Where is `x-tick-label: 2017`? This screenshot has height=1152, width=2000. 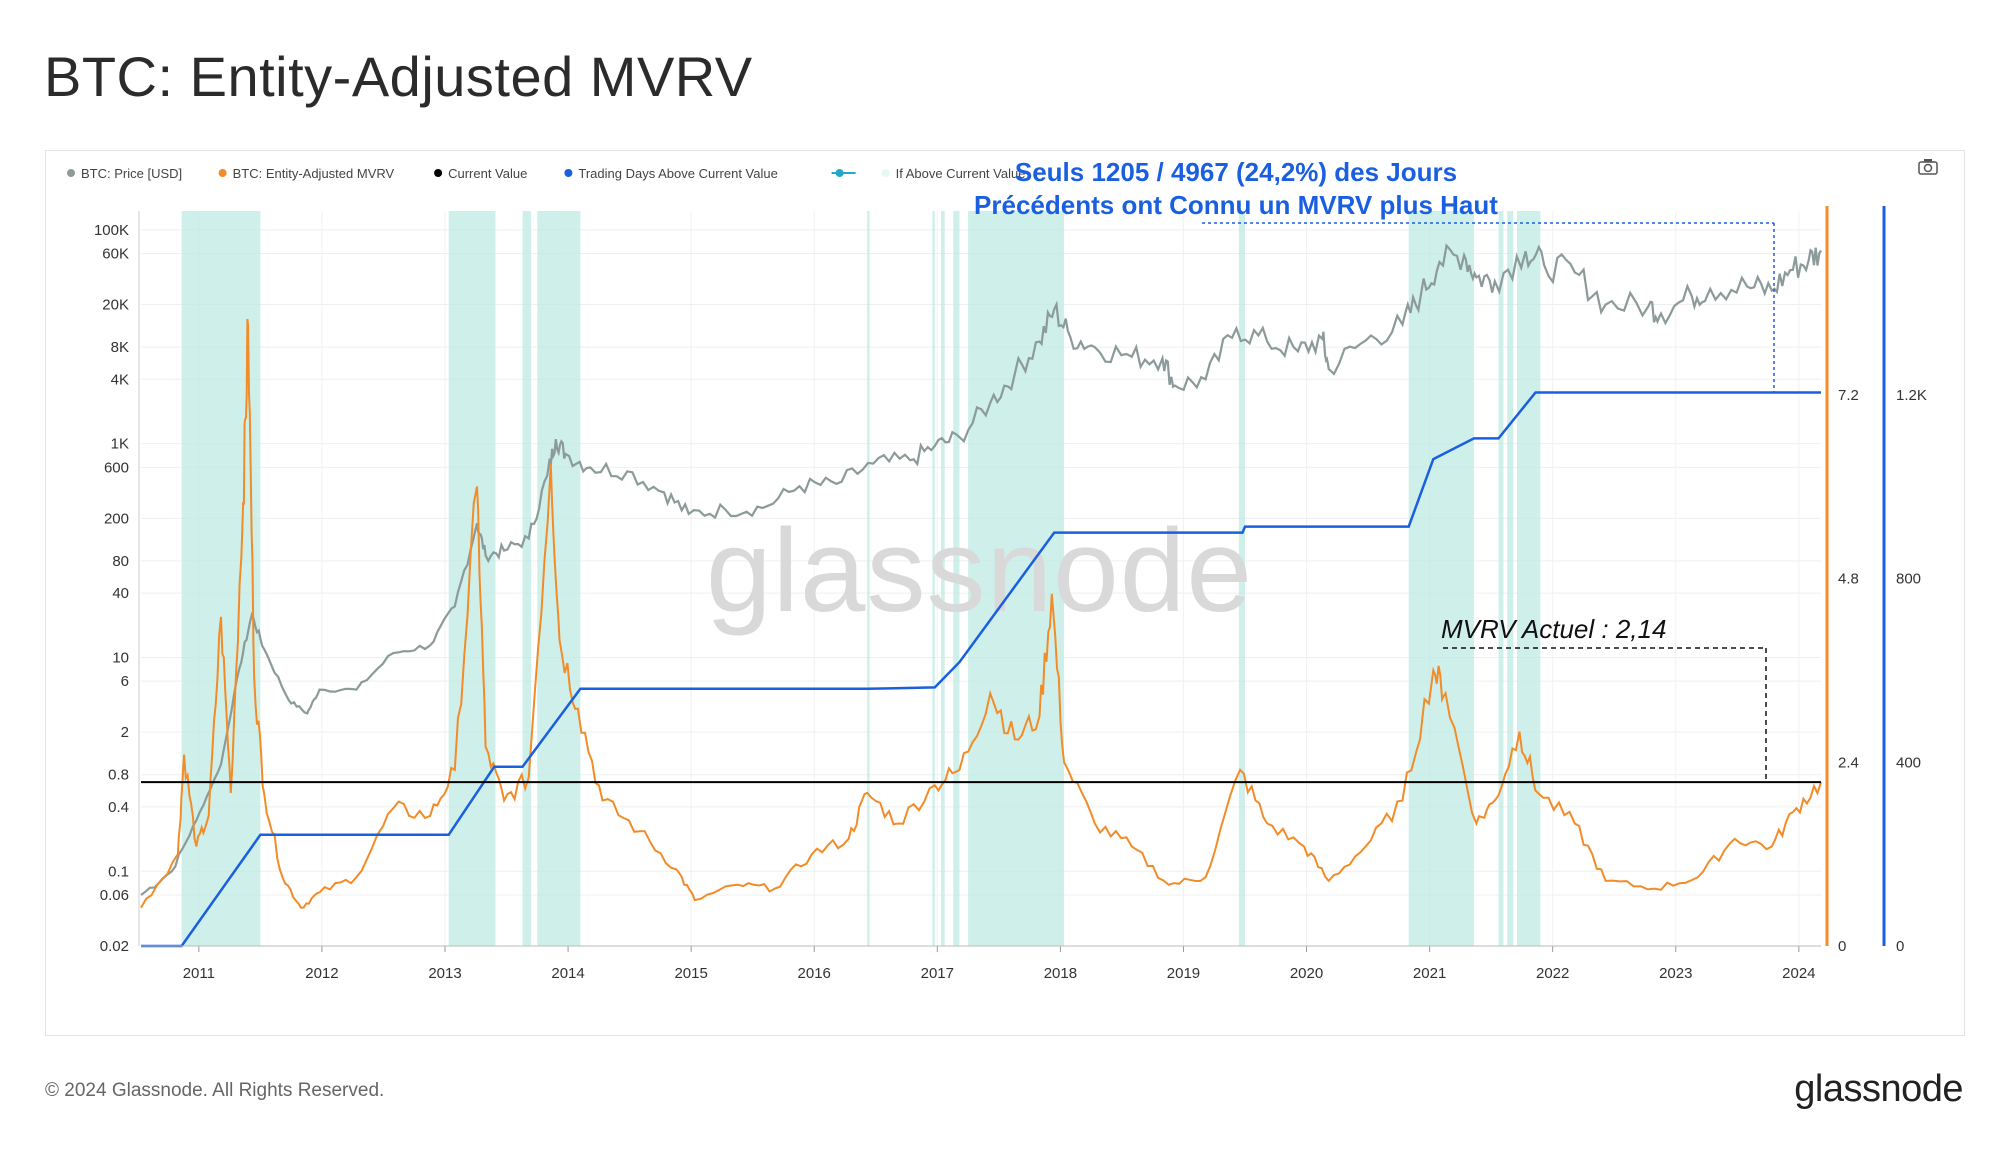 x-tick-label: 2017 is located at coordinates (937, 973).